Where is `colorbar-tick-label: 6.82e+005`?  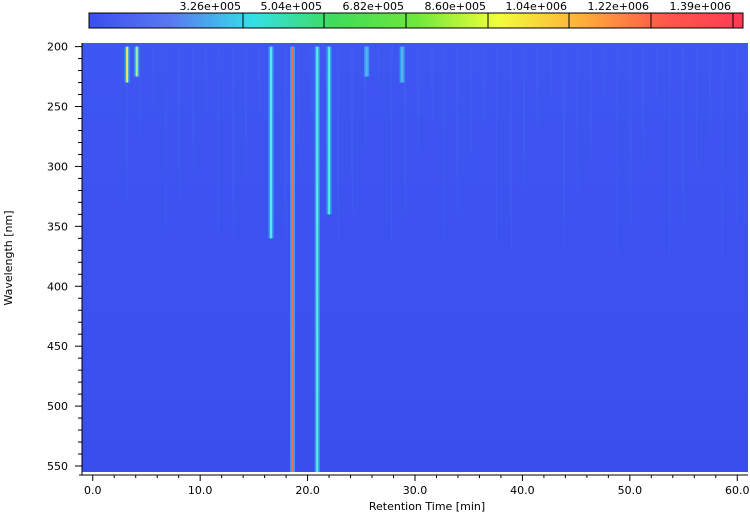
colorbar-tick-label: 6.82e+005 is located at coordinates (373, 6).